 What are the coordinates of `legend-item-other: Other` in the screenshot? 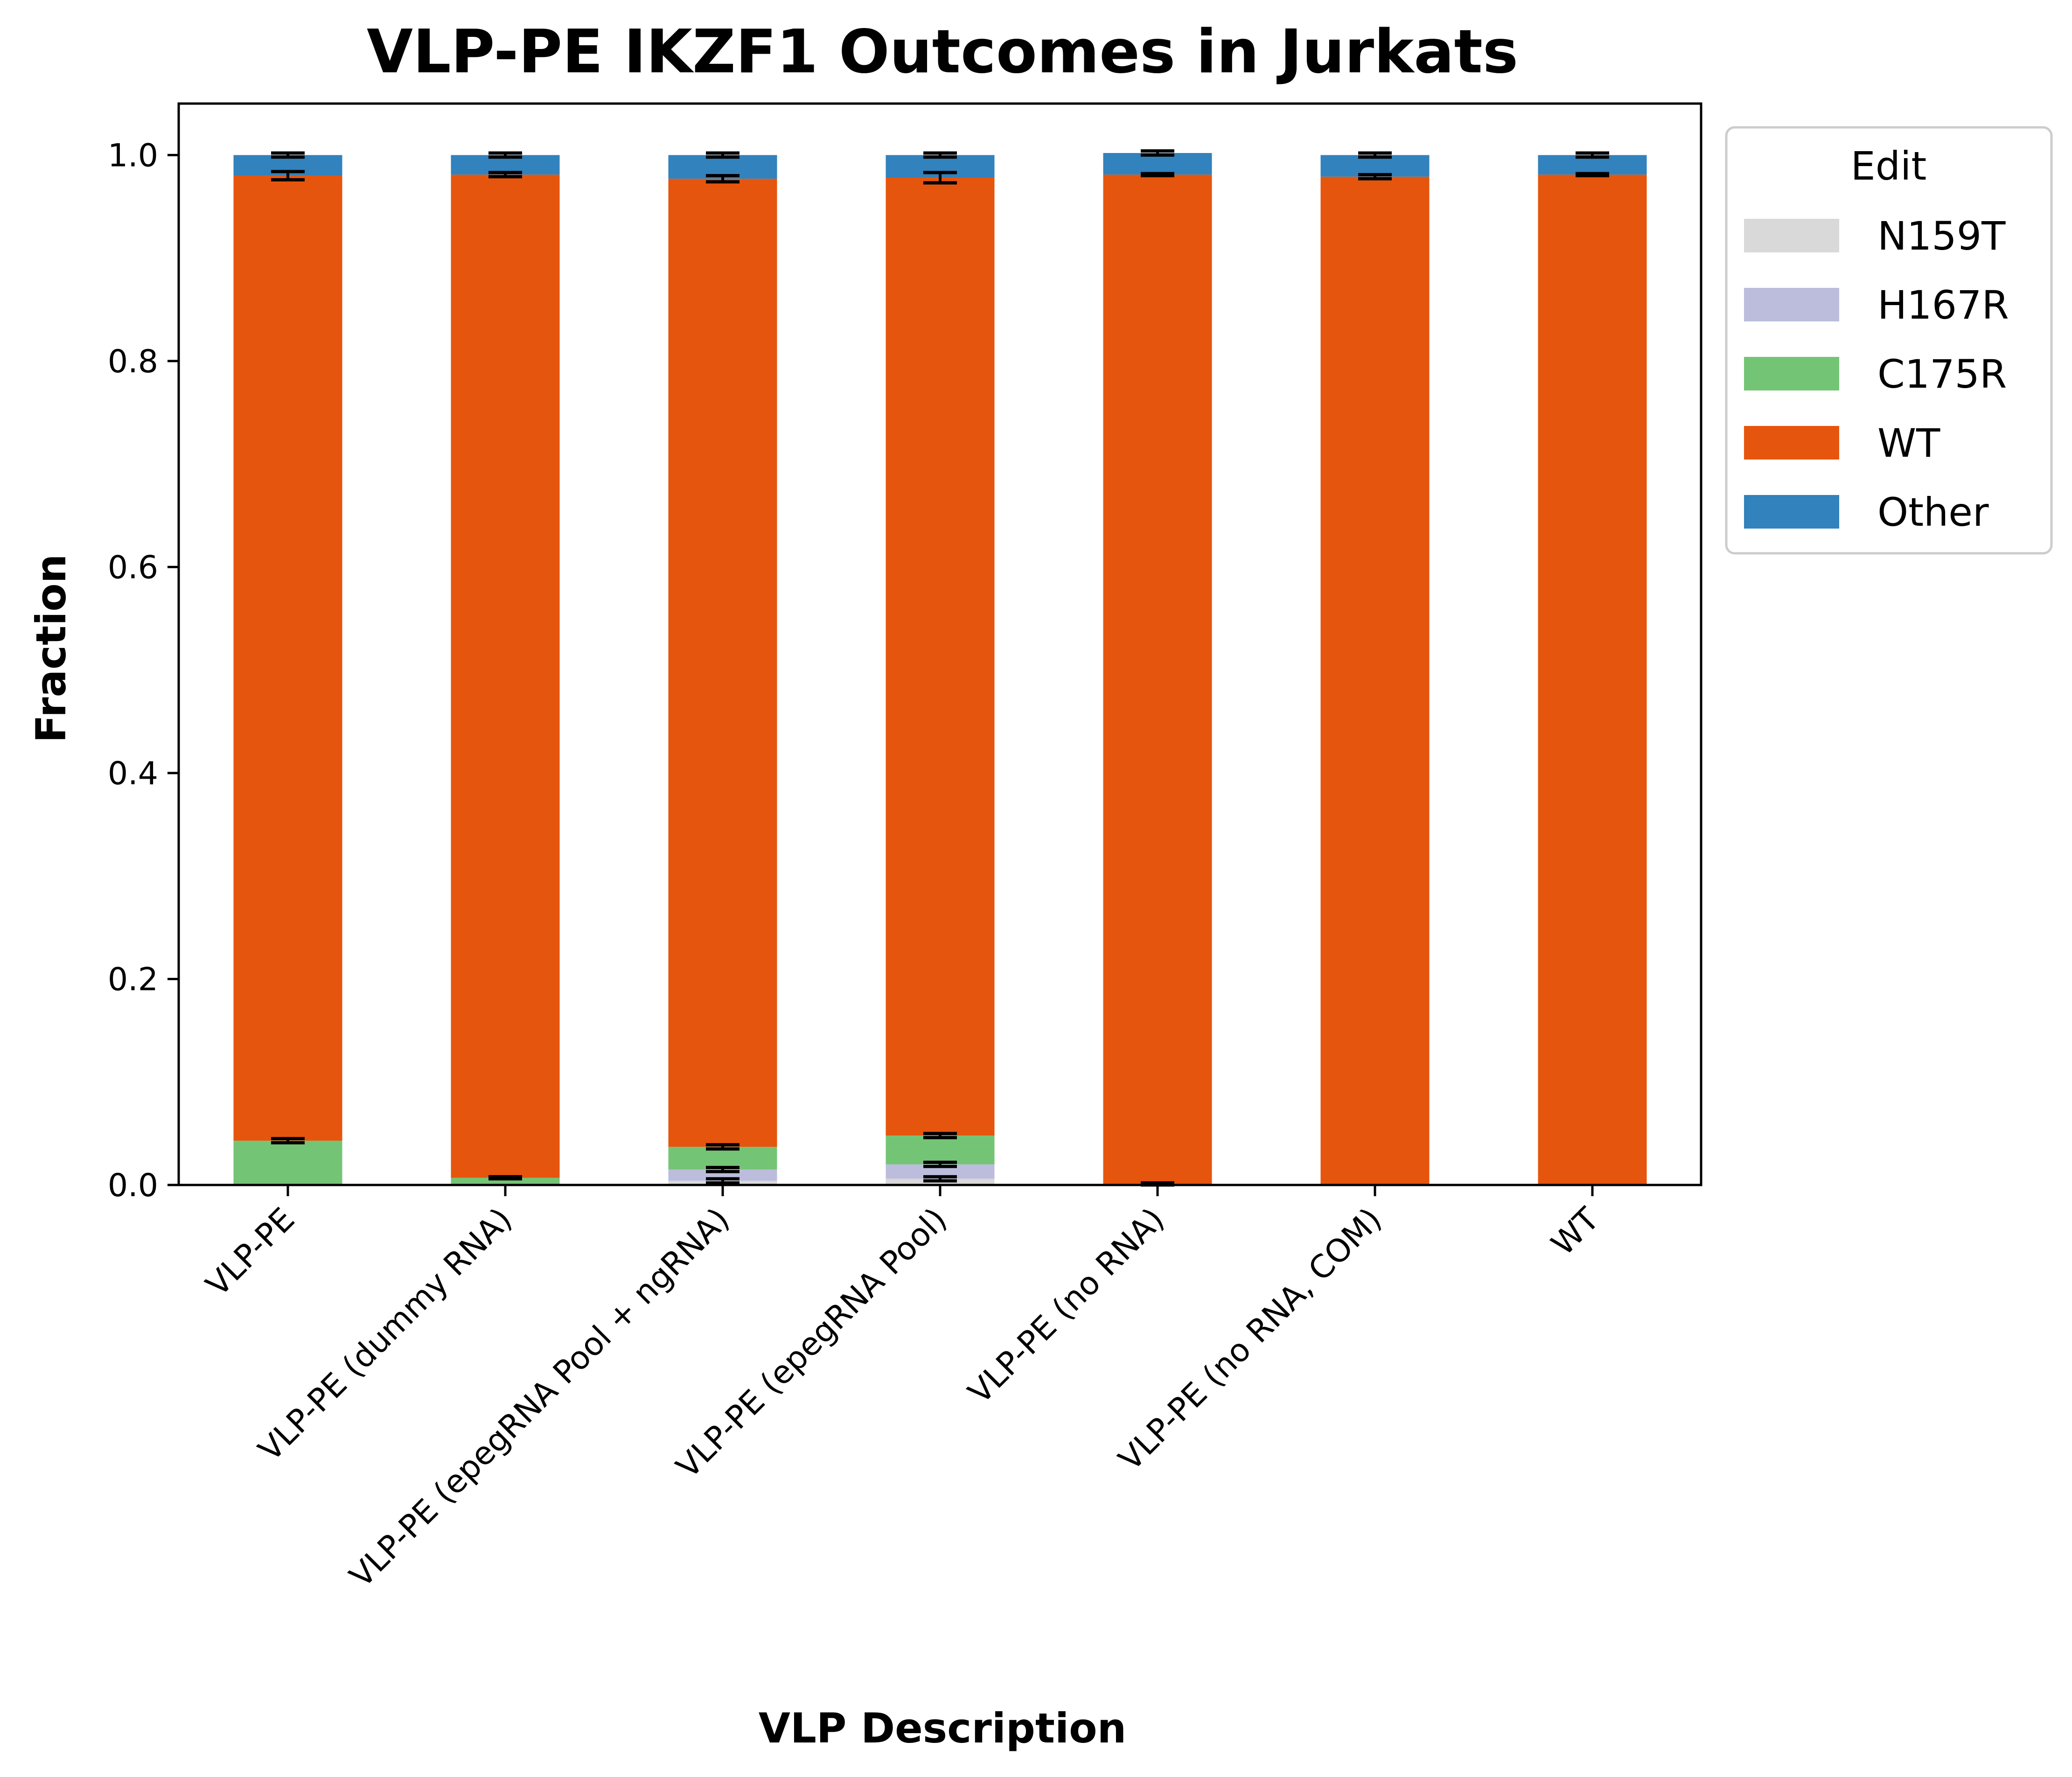 It's located at (1866, 512).